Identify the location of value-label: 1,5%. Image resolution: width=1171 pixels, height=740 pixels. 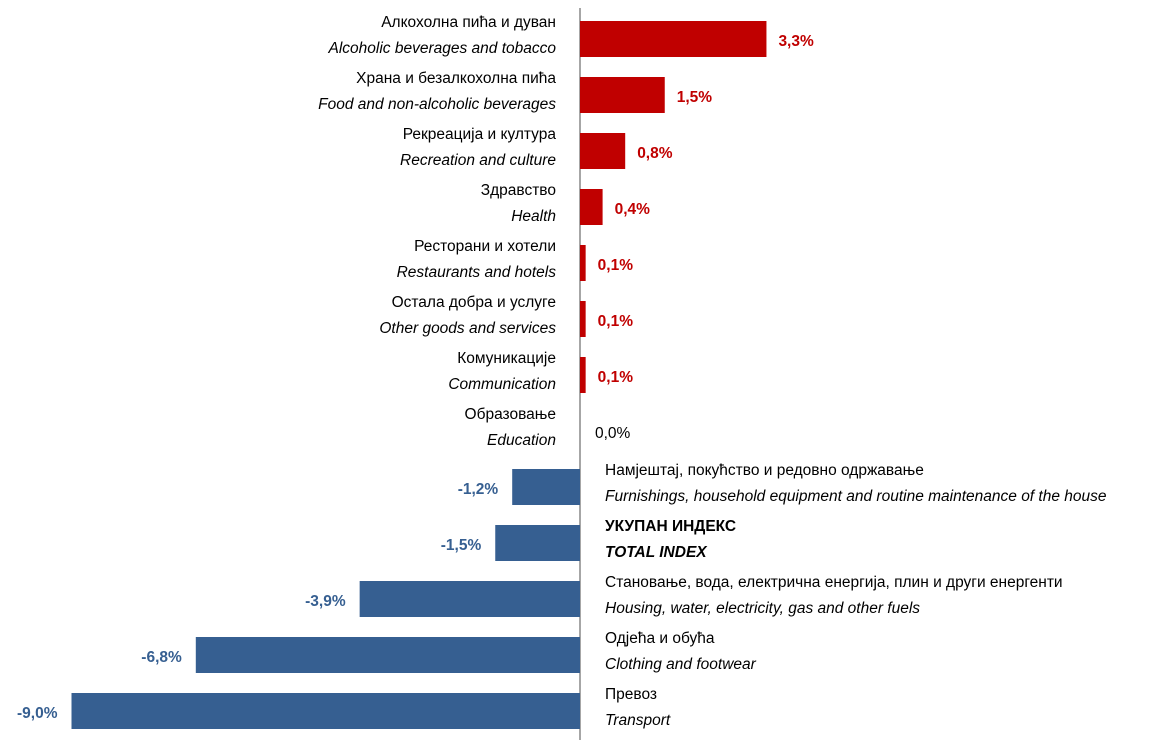
(695, 97).